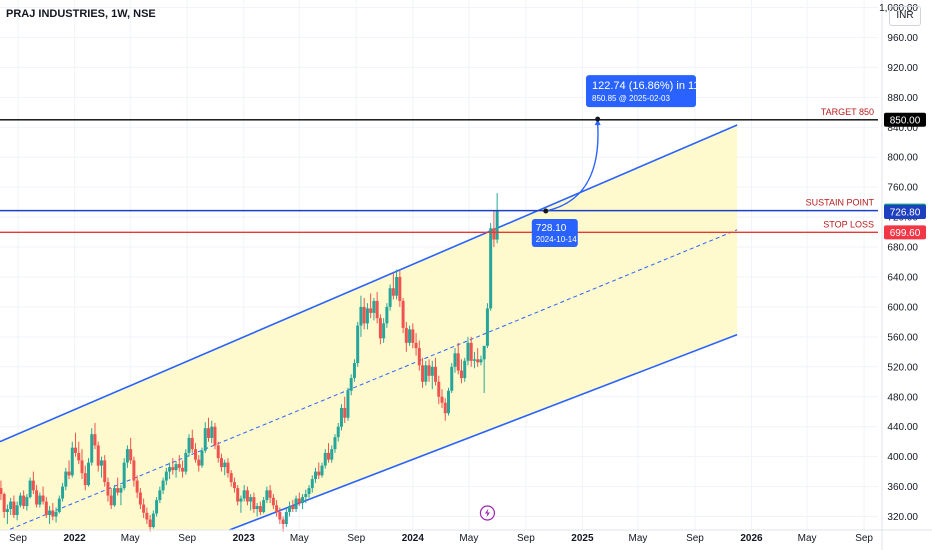 Image resolution: width=932 pixels, height=550 pixels. I want to click on x-tick-label: 2025, so click(582, 538).